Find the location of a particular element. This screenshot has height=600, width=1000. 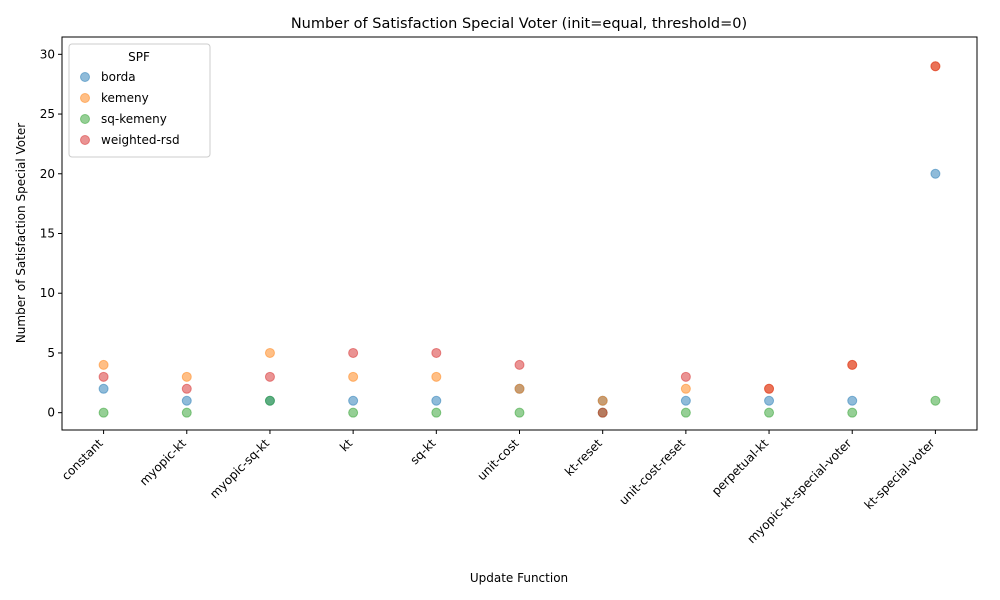

legend-item-borda: borda is located at coordinates (108, 77).